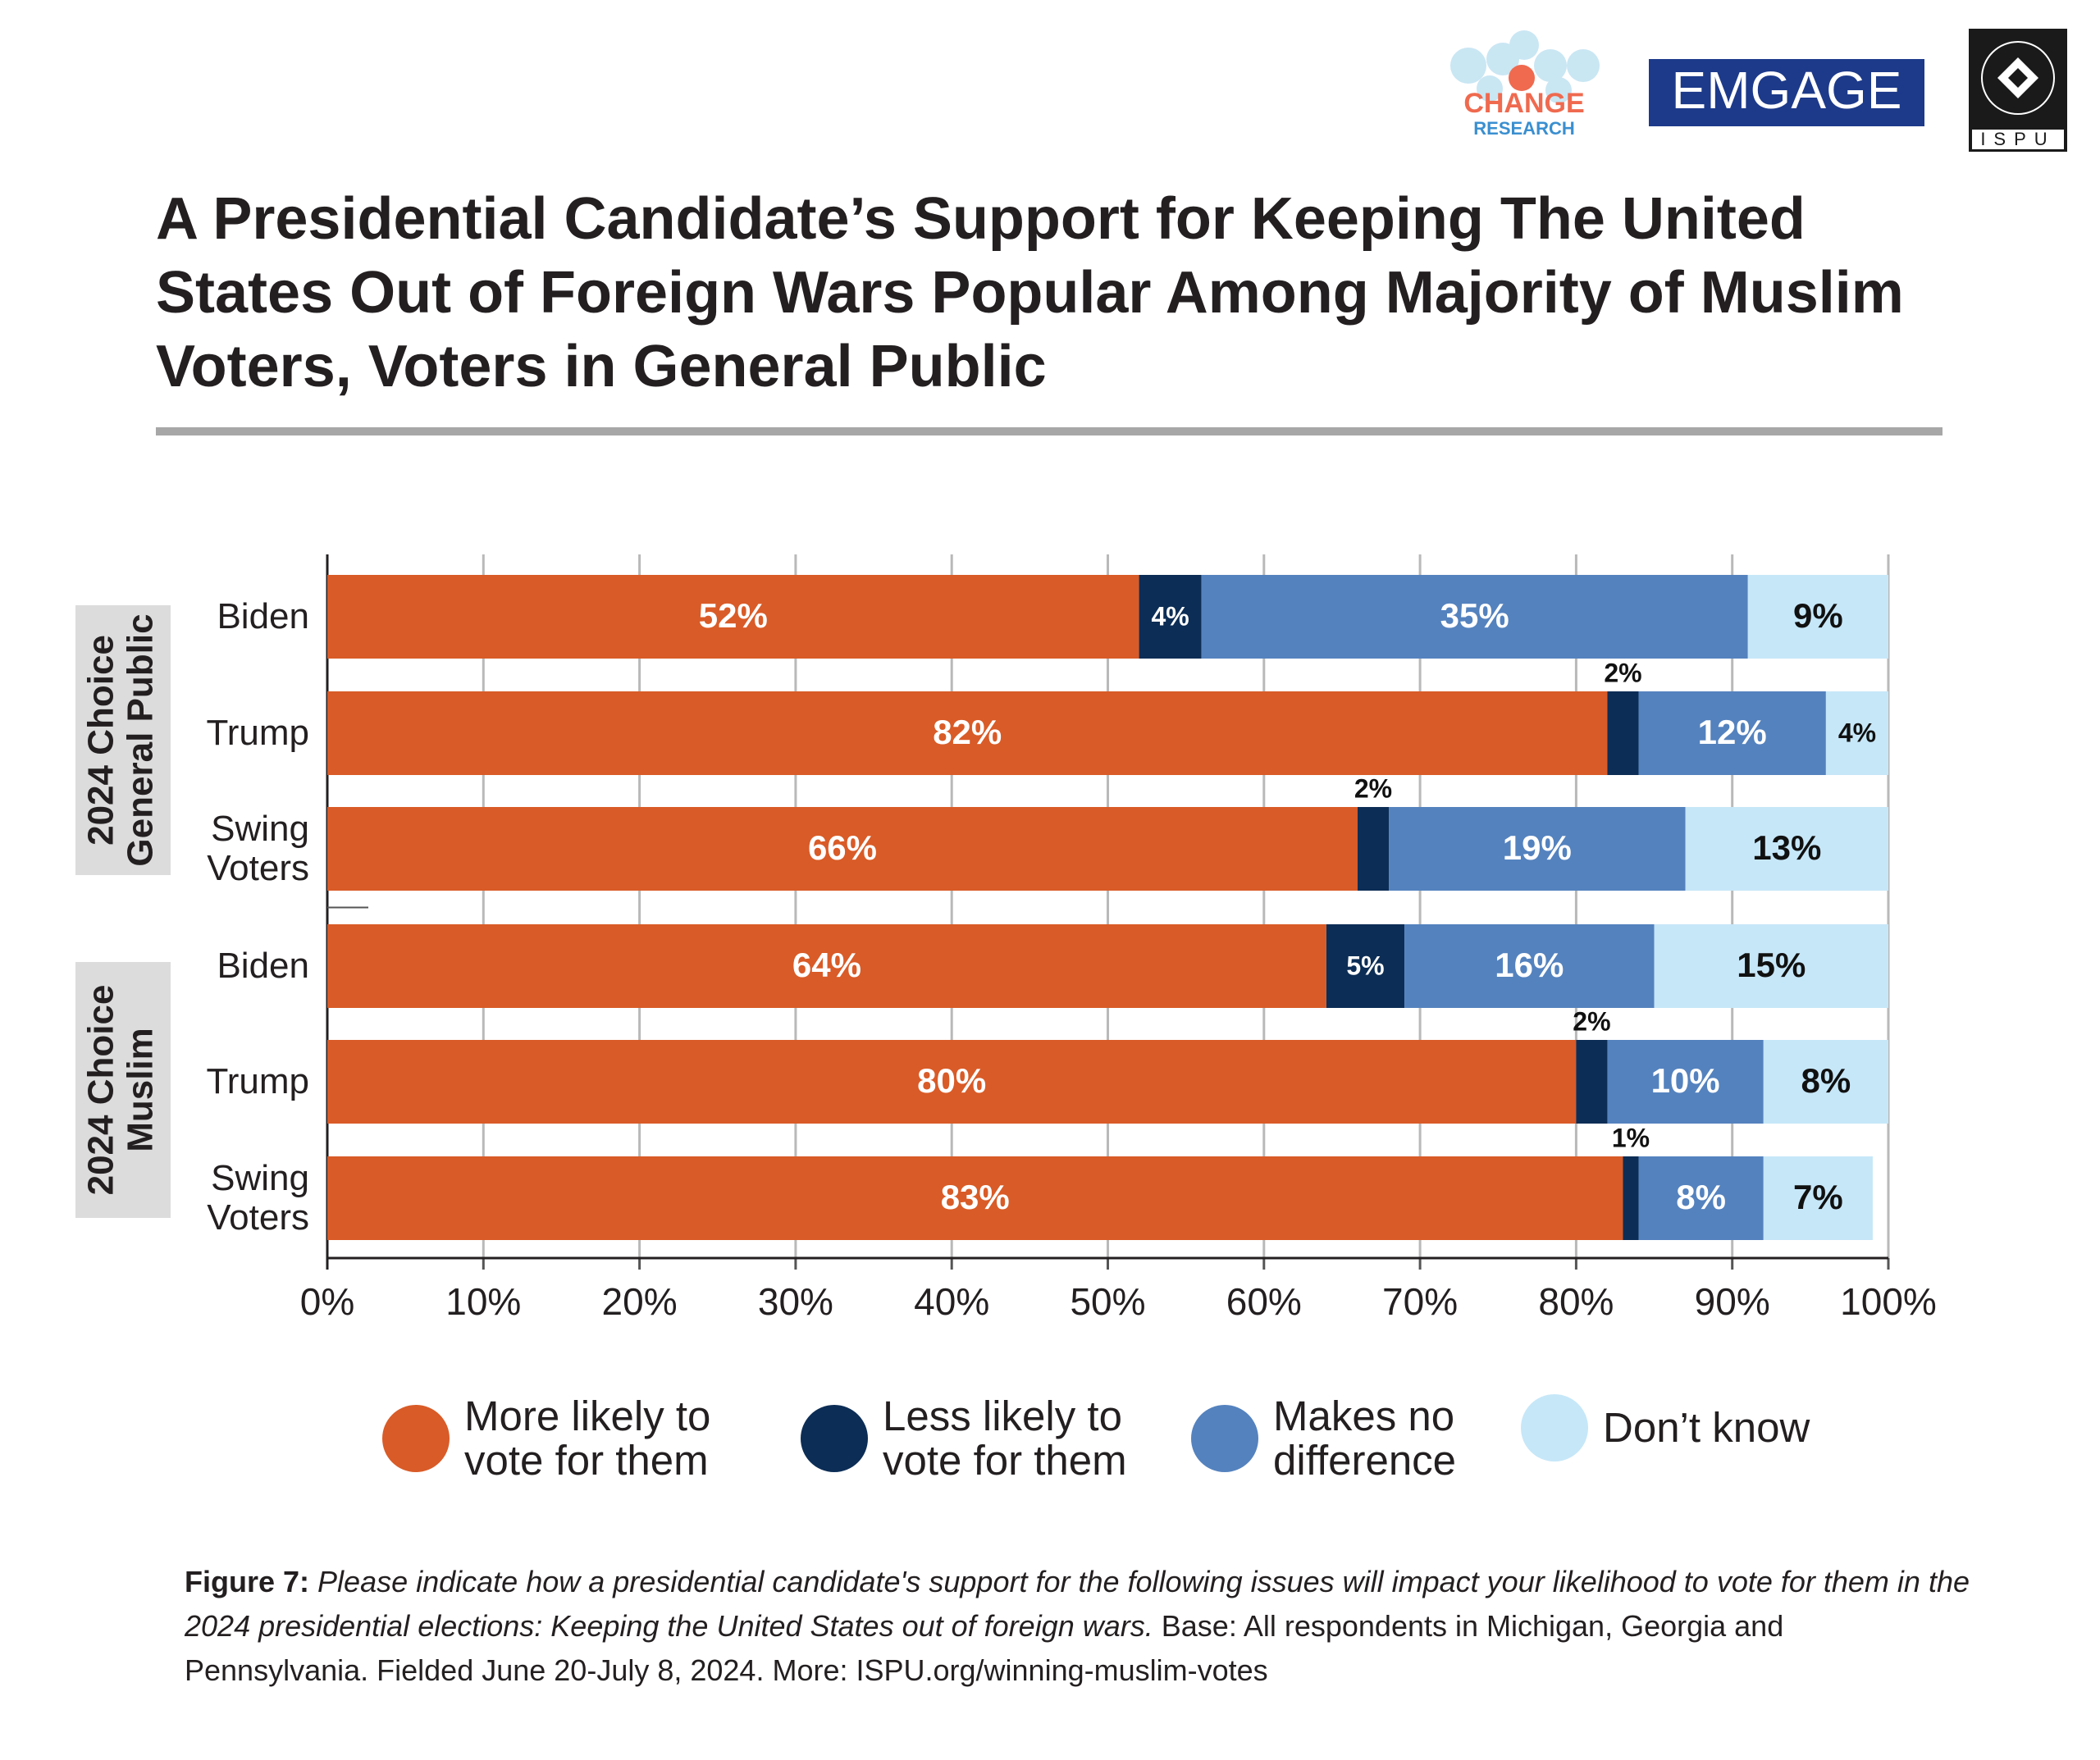 The width and height of the screenshot is (2100, 1760). Describe the element at coordinates (1264, 1301) in the screenshot. I see `x-tick-label: 60%` at that location.